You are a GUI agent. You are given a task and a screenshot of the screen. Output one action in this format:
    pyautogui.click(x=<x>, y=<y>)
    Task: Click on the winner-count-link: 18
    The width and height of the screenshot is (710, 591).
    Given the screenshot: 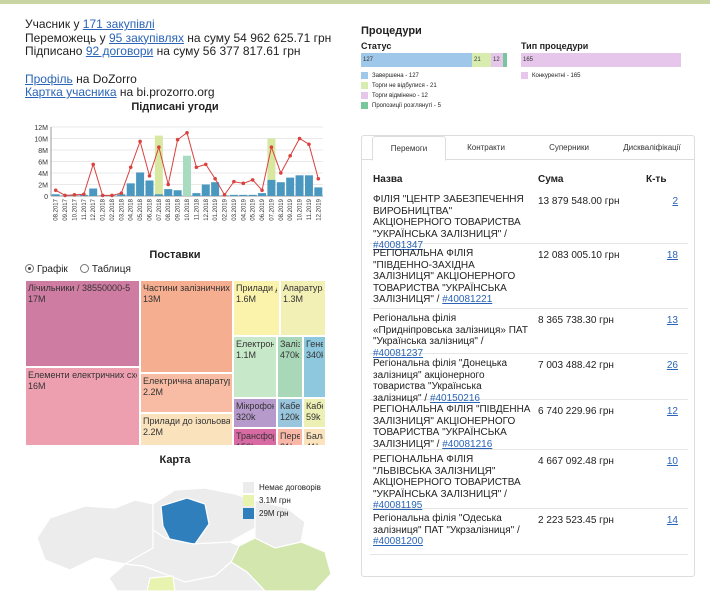 What is the action you would take?
    pyautogui.click(x=672, y=255)
    